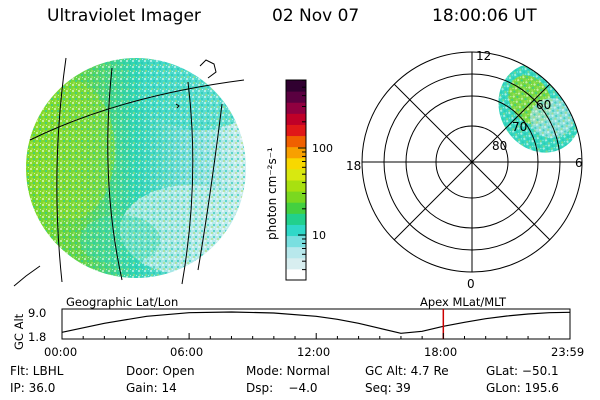 The image size is (600, 400). What do you see at coordinates (61, 352) in the screenshot?
I see `time-tick-0000: 00:00` at bounding box center [61, 352].